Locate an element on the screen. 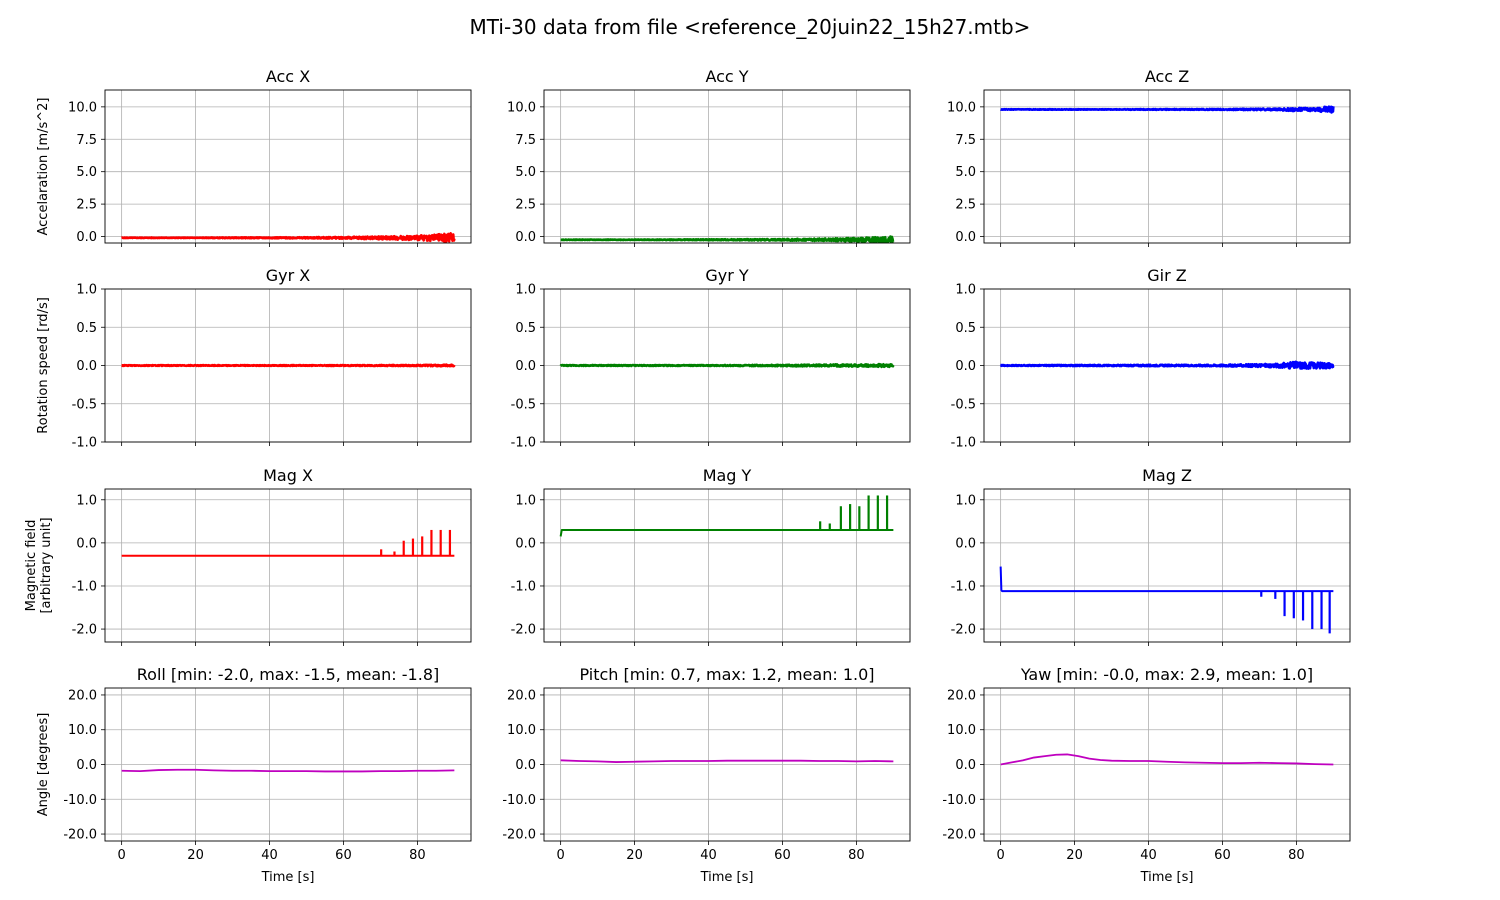 The width and height of the screenshot is (1500, 900). subplot-5: -1.0 -0.5 0.0 0.5 1.0 Gyr Y is located at coordinates (711, 358).